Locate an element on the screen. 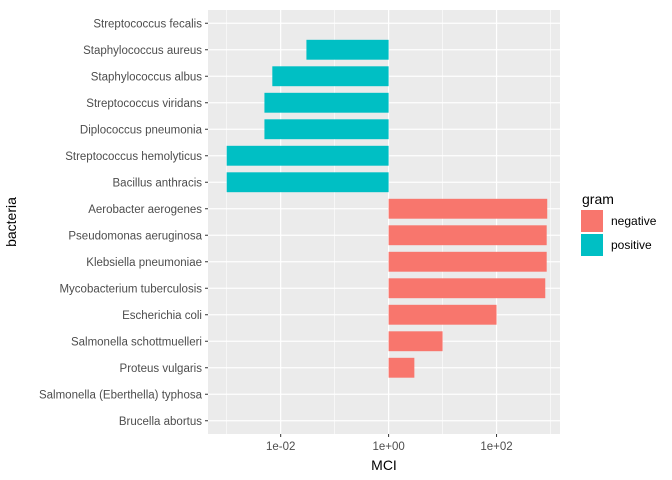 This screenshot has height=480, width=672. y-tick-label: Mycobacterium tuberculosis is located at coordinates (130, 289).